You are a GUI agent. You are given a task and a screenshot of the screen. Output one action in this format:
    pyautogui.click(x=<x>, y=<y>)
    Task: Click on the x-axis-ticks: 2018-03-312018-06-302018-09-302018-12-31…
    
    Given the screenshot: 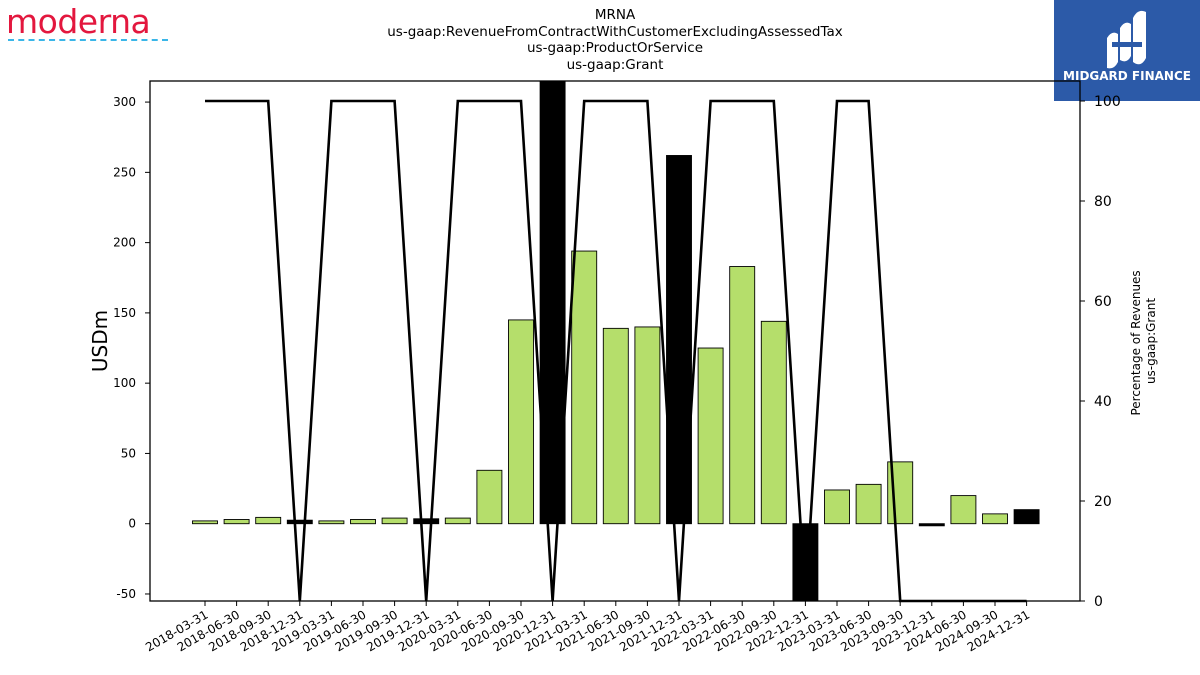 What is the action you would take?
    pyautogui.click(x=587, y=627)
    